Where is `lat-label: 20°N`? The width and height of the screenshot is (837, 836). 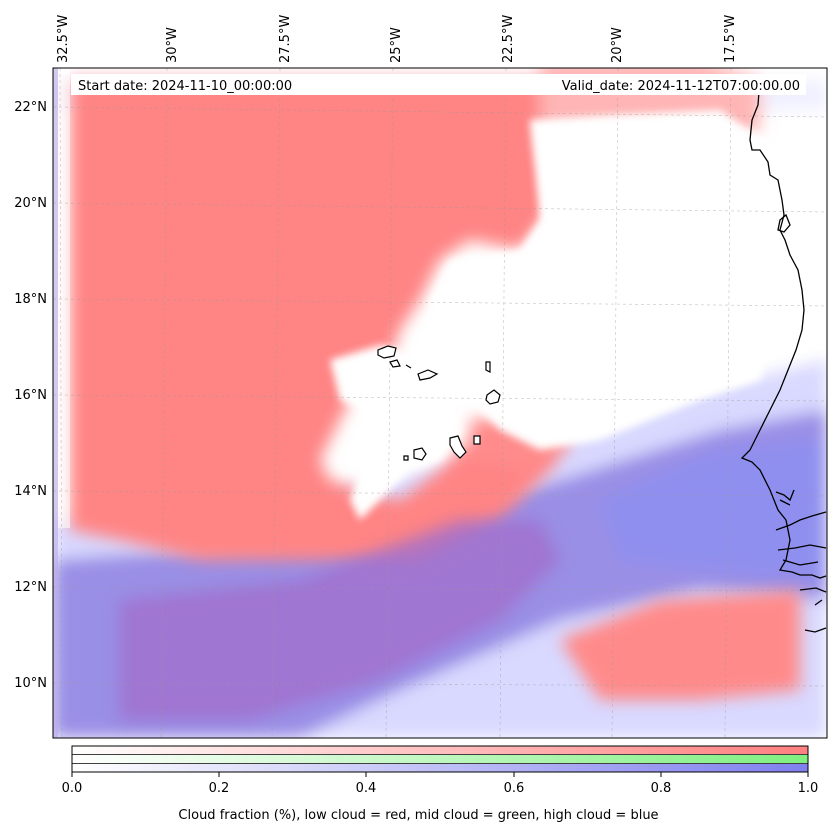
lat-label: 20°N is located at coordinates (30, 203).